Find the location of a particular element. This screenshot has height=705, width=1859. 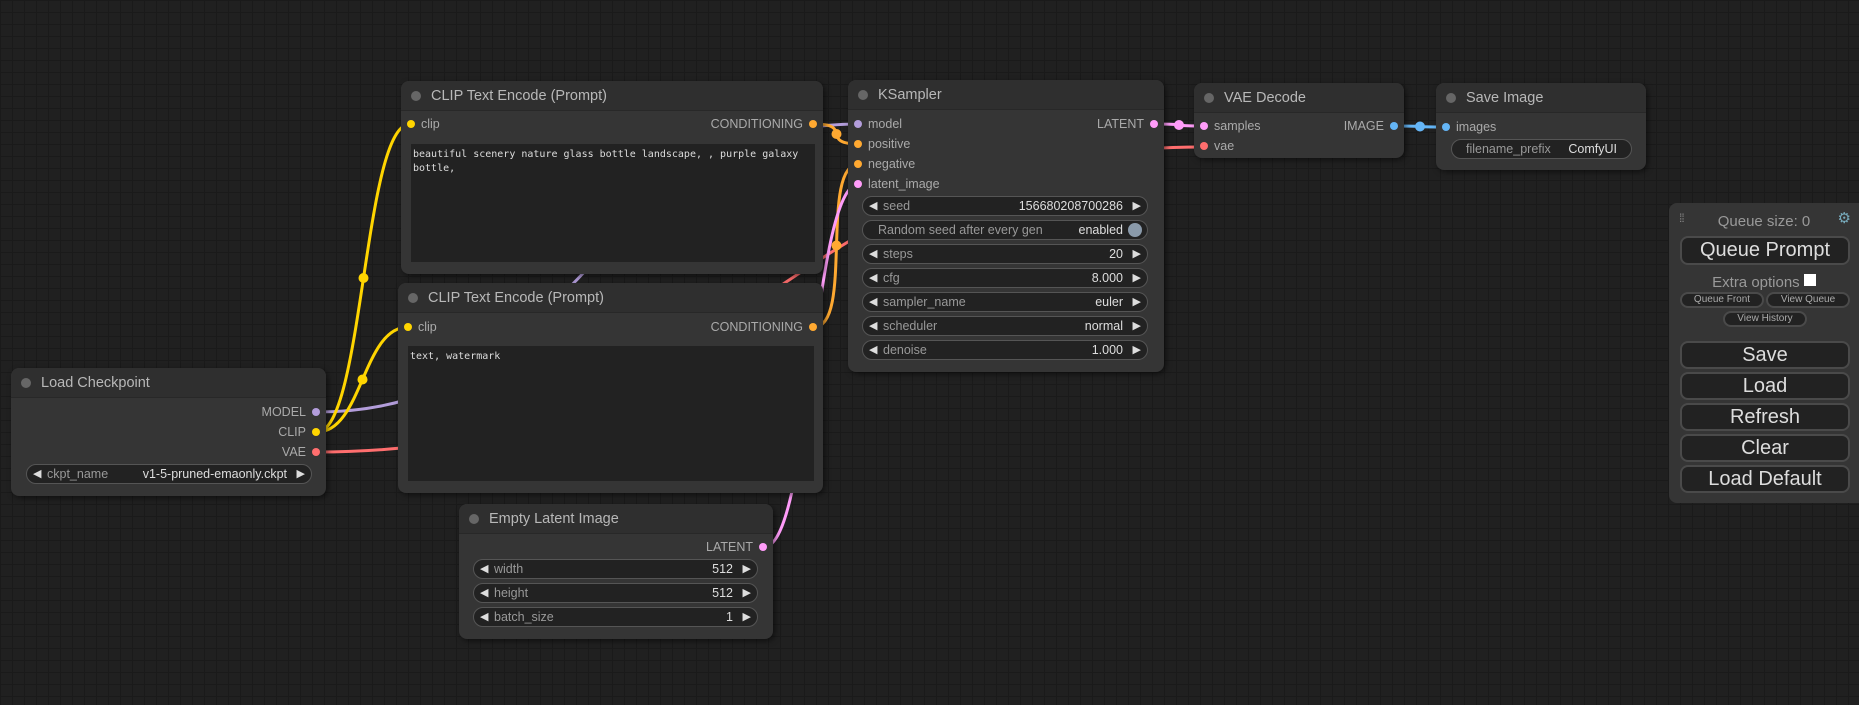

sampler-name-combo: ◀ sampler_name euler ▶ is located at coordinates (1005, 302).